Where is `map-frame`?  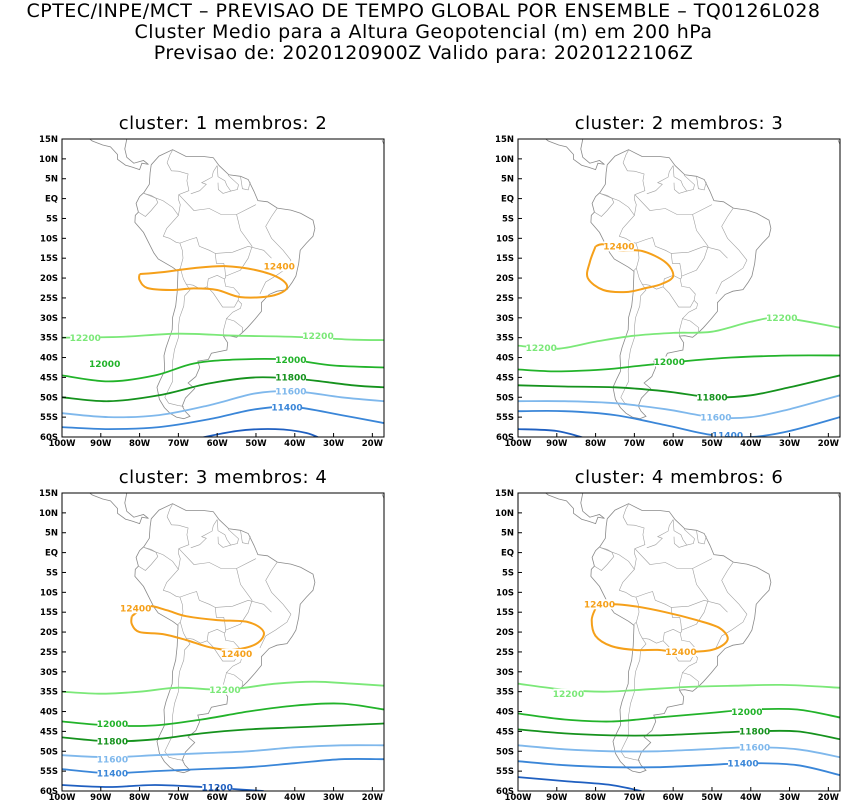
map-frame is located at coordinates (679, 642).